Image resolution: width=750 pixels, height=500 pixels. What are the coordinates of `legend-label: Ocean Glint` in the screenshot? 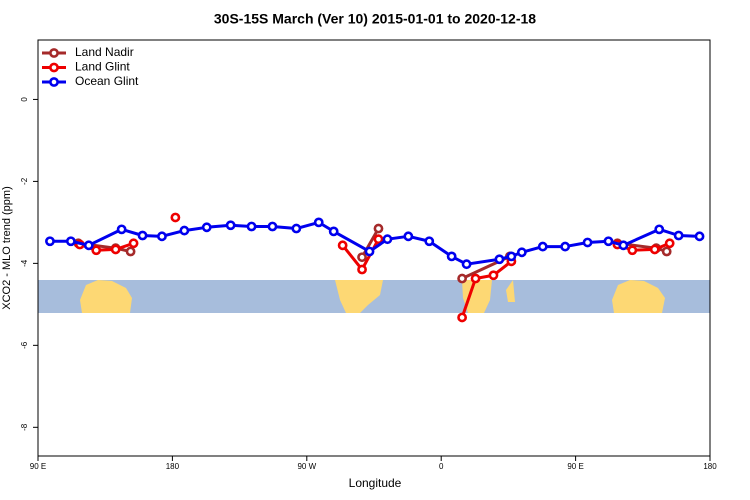 It's located at (107, 81).